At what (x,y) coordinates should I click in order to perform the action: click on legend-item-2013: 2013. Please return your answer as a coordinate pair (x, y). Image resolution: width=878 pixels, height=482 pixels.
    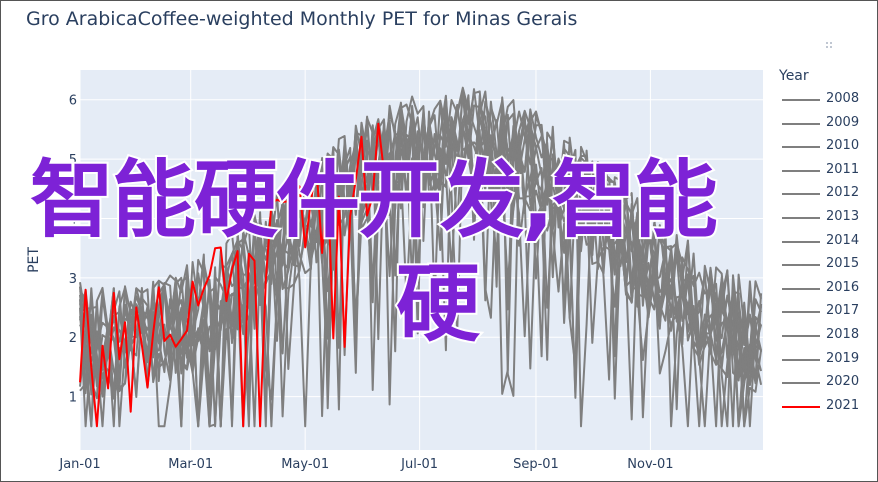
    Looking at the image, I should click on (827, 218).